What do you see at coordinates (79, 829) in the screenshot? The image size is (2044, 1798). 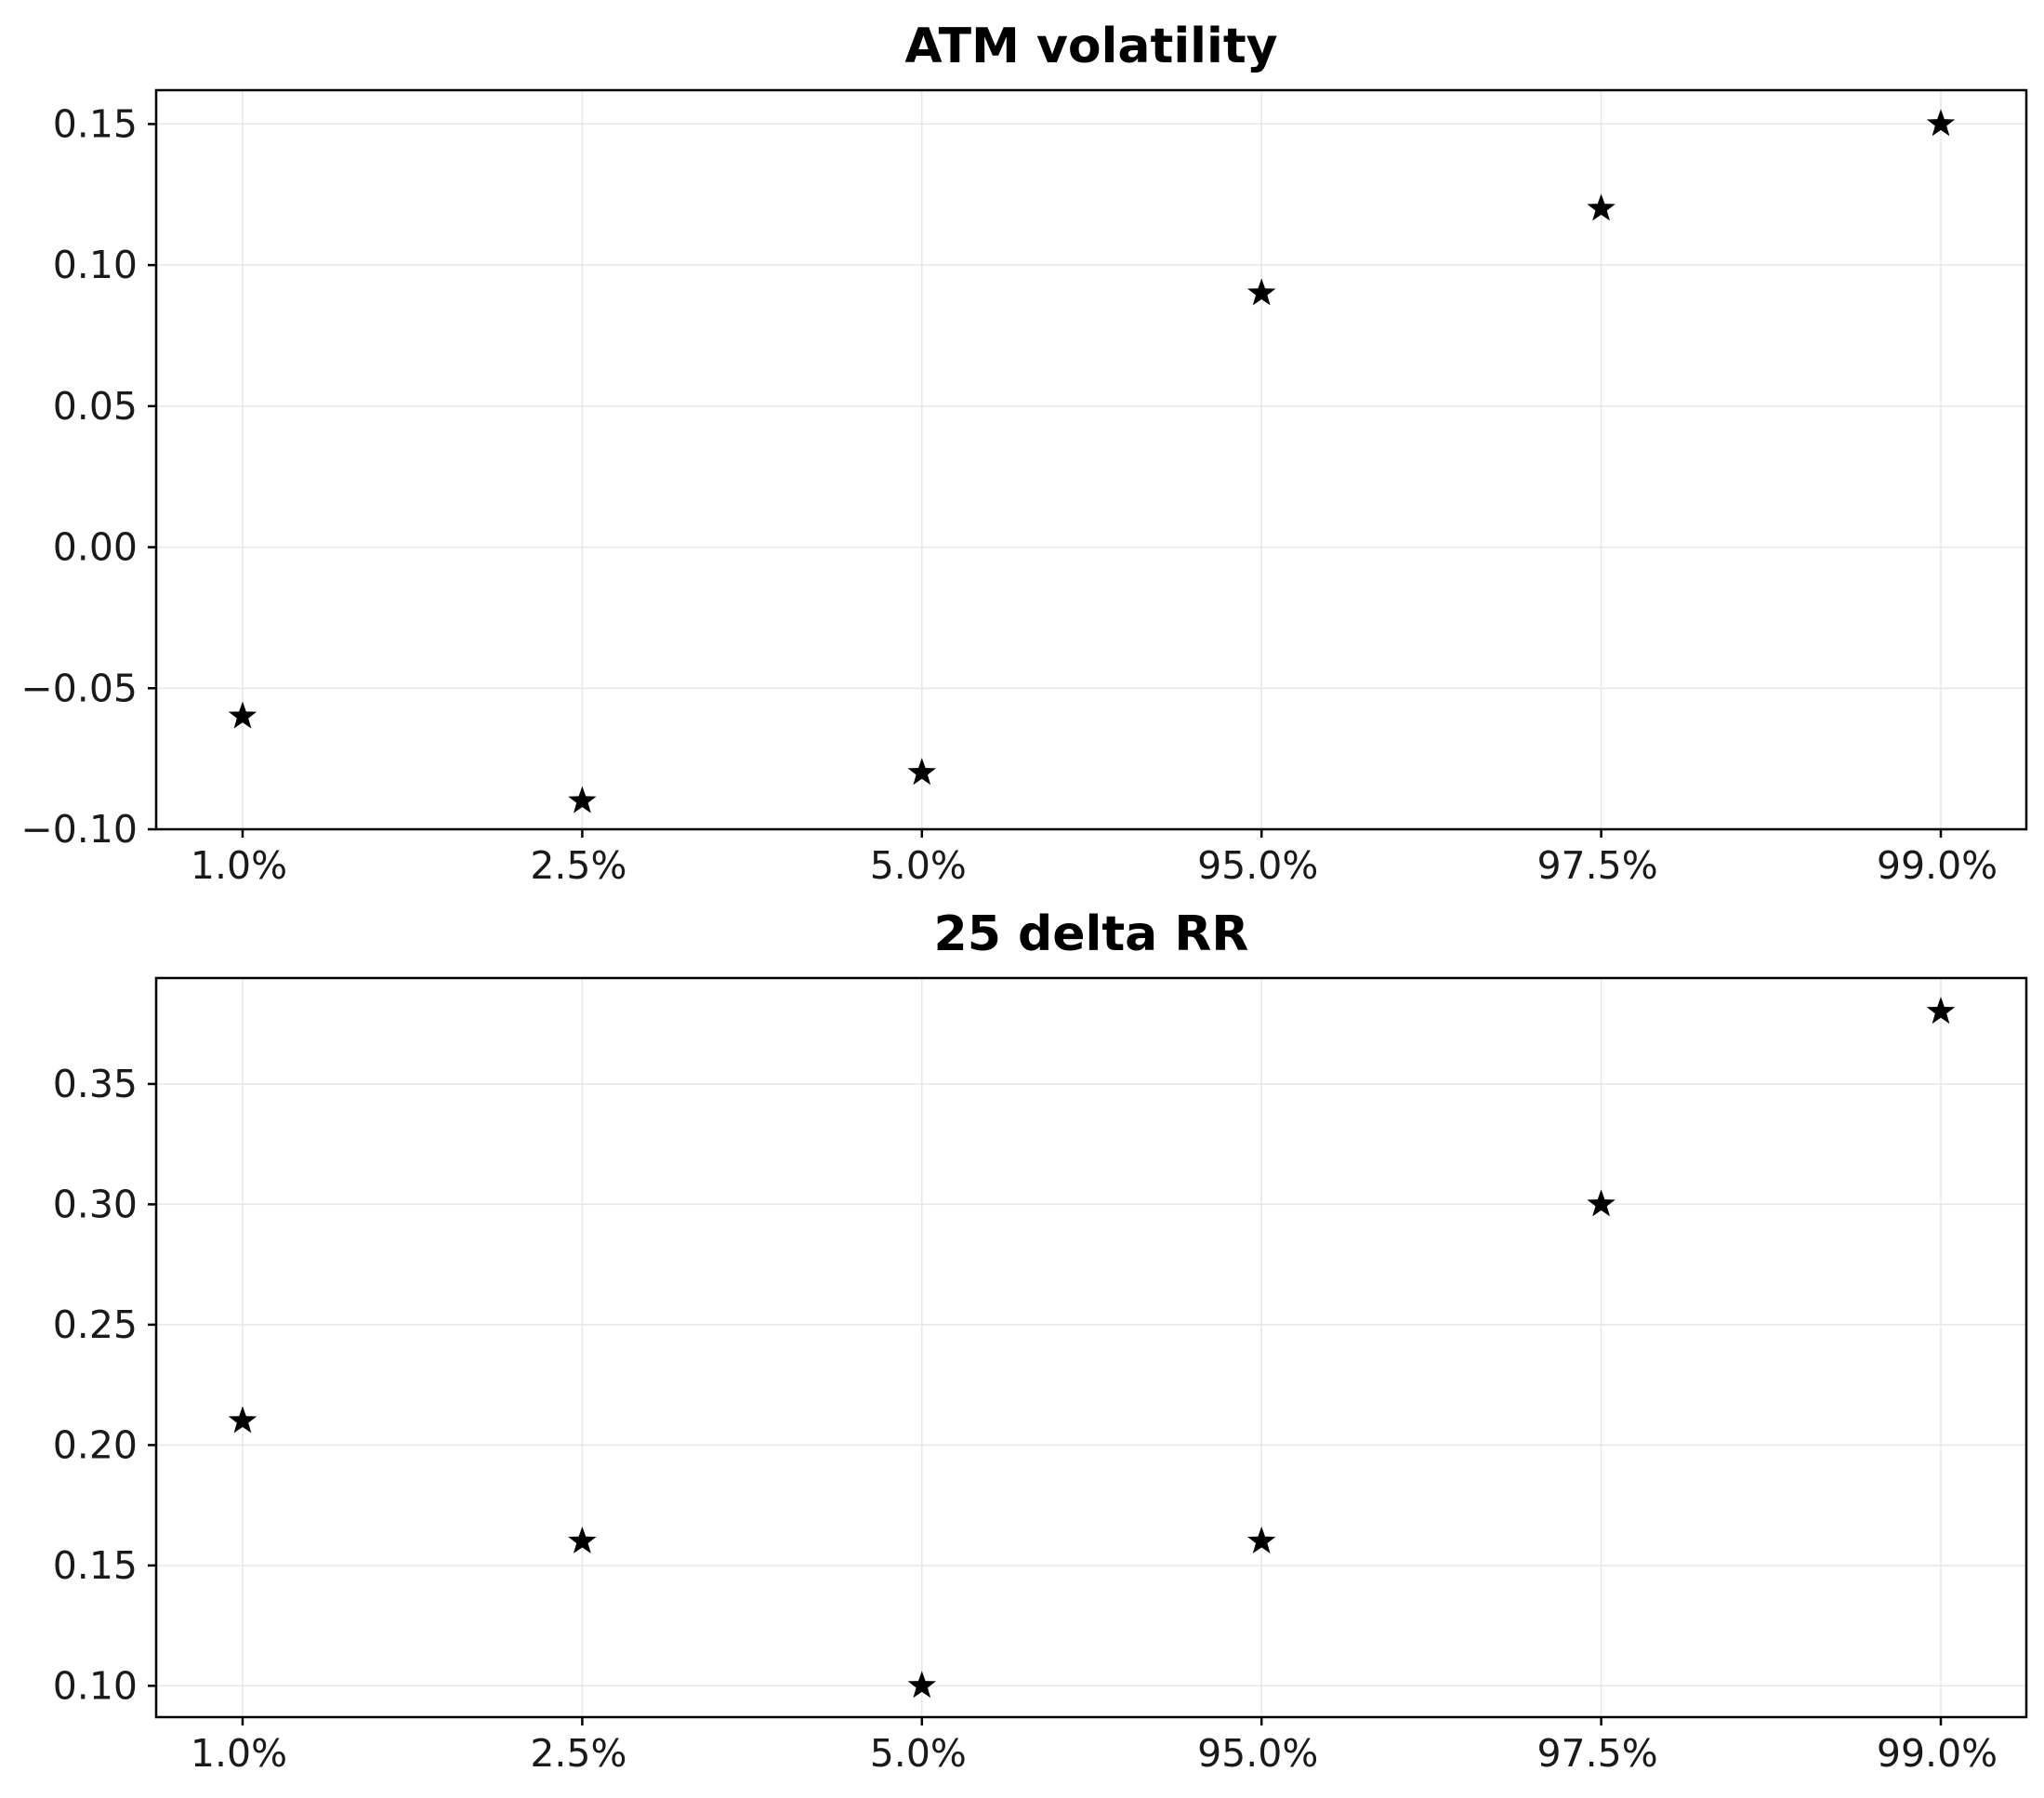 I see `y-tick-label: −0.10` at bounding box center [79, 829].